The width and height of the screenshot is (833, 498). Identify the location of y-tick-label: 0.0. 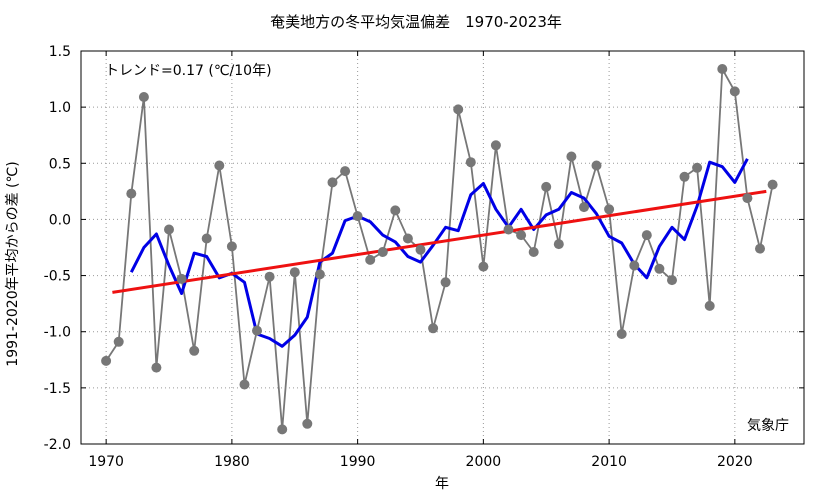
(60, 220).